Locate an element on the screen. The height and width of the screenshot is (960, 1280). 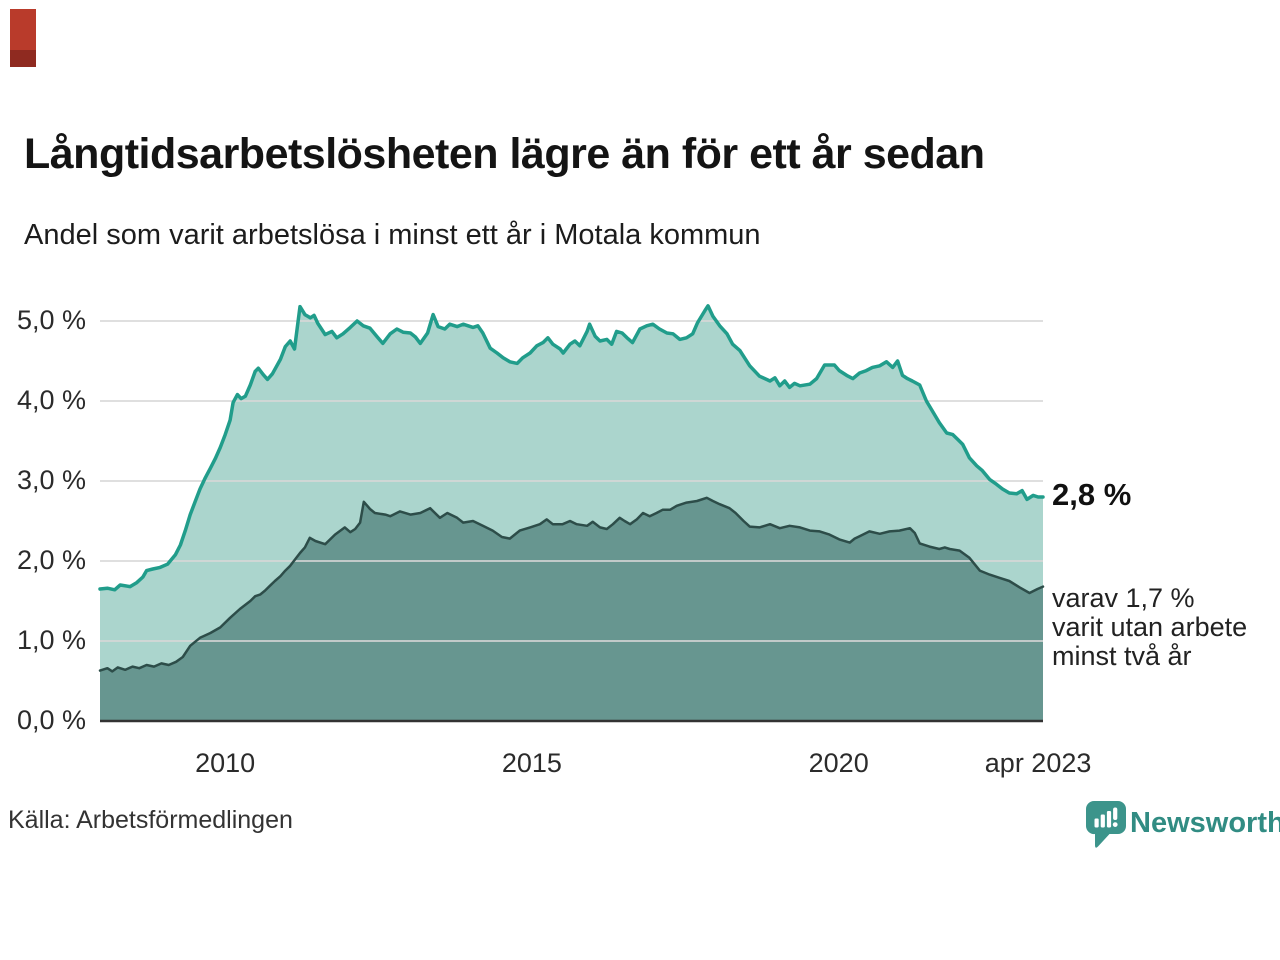
red-corner-marker is located at coordinates (23, 38).